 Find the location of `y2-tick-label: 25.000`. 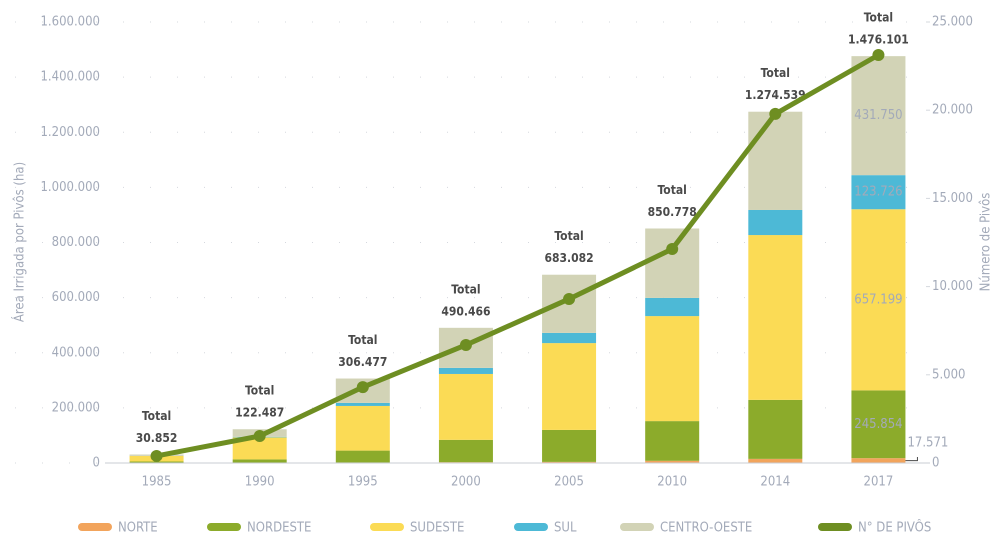

y2-tick-label: 25.000 is located at coordinates (952, 22).